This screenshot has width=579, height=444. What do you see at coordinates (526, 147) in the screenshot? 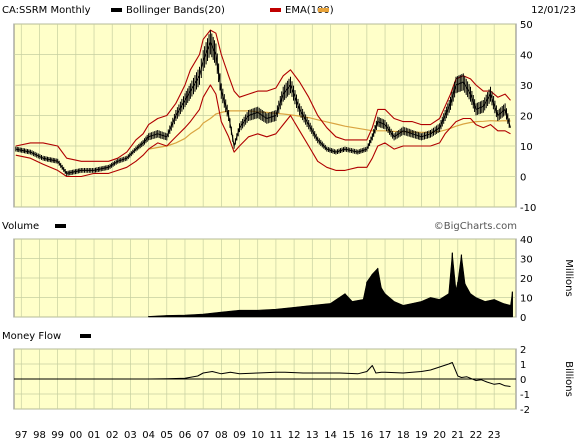
I see `y-tick-label-0-10: 10` at bounding box center [526, 147].